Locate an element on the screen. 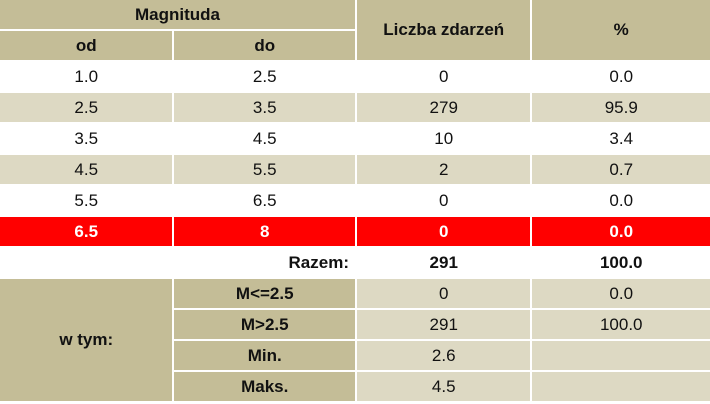 The image size is (710, 404). table-row: 4.5 5.5 2 0.7 is located at coordinates (355, 169).